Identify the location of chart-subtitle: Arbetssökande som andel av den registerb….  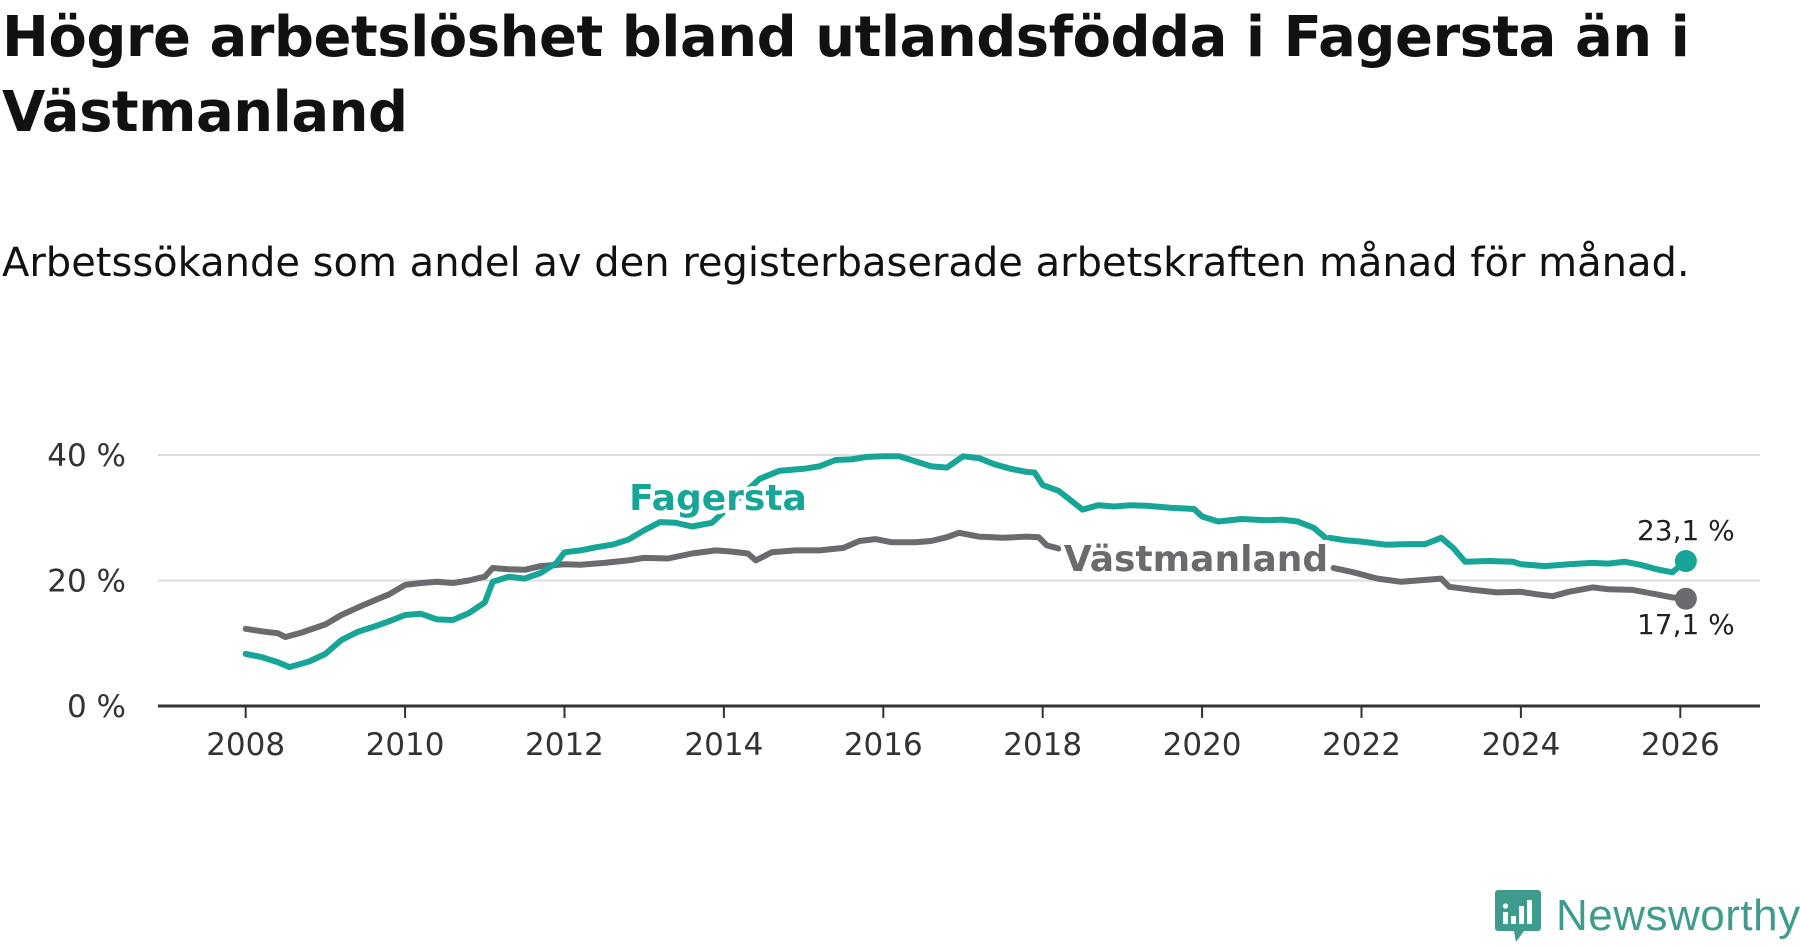
(846, 263).